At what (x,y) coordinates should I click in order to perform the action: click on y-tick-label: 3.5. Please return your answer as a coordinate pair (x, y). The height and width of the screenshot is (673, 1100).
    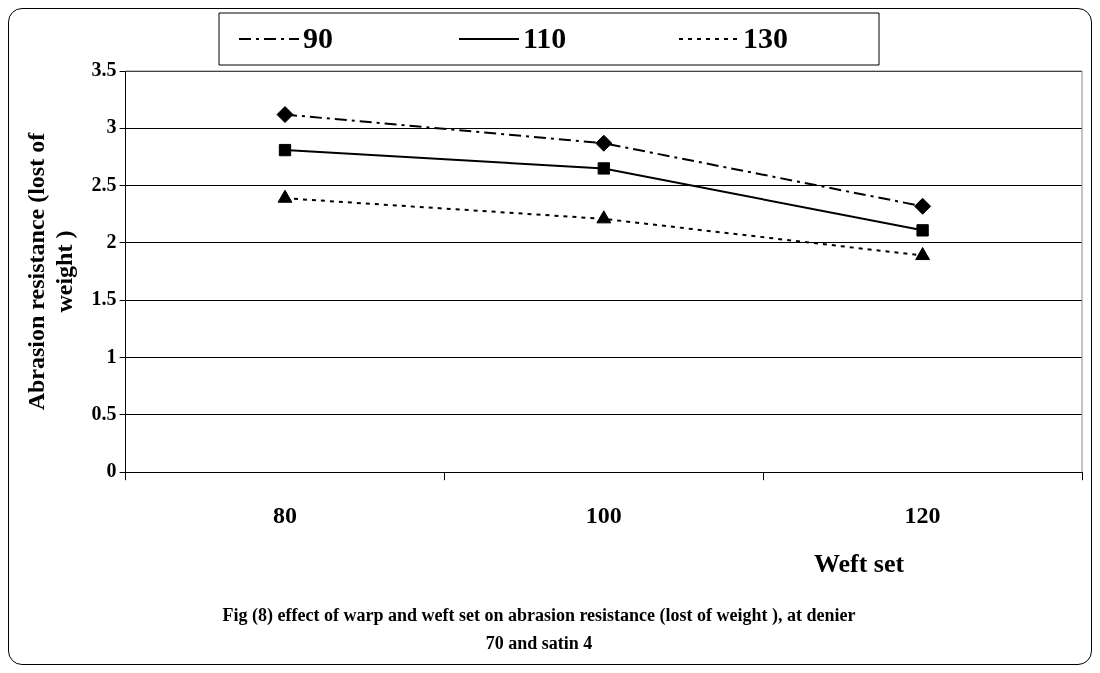
    Looking at the image, I should click on (104, 69).